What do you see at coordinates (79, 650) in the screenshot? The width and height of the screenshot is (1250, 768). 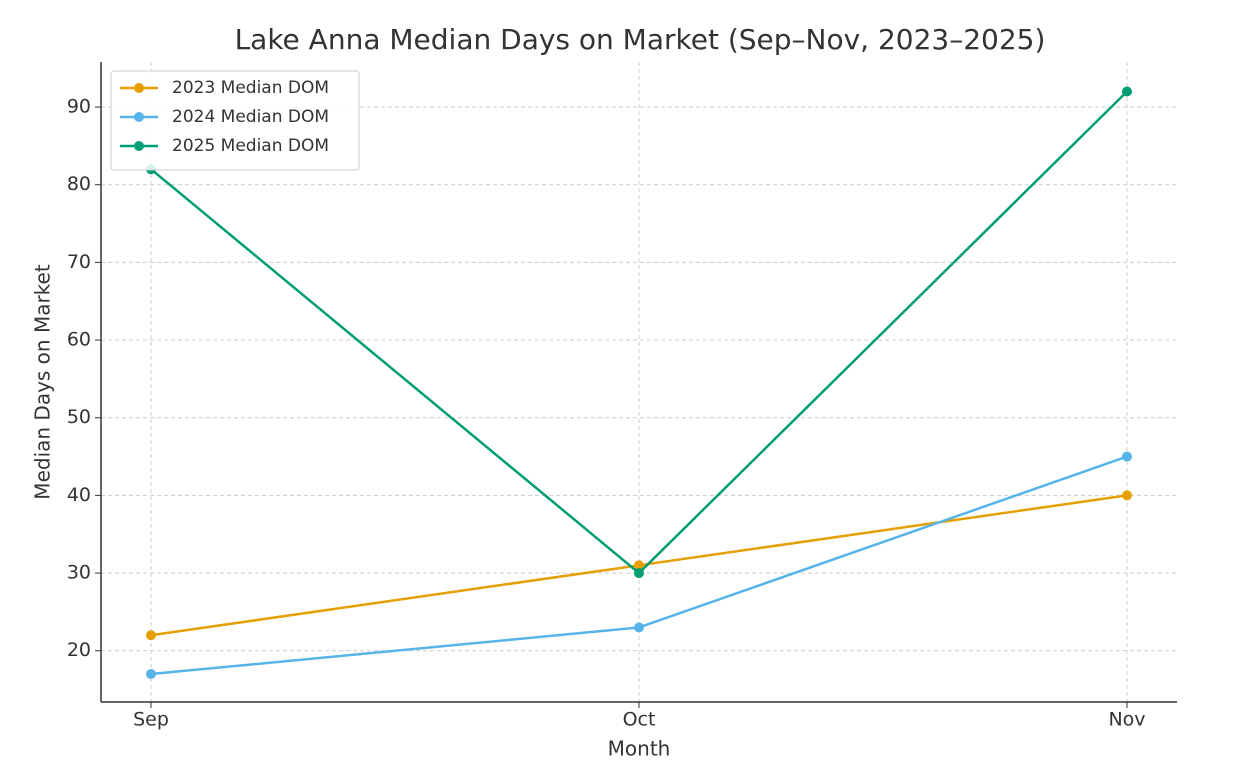 I see `y-tick-label: 20` at bounding box center [79, 650].